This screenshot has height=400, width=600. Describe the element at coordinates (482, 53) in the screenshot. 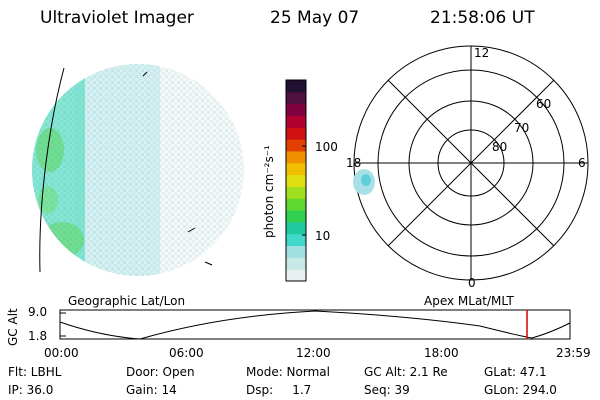

I see `mlt-label-12: 12` at that location.